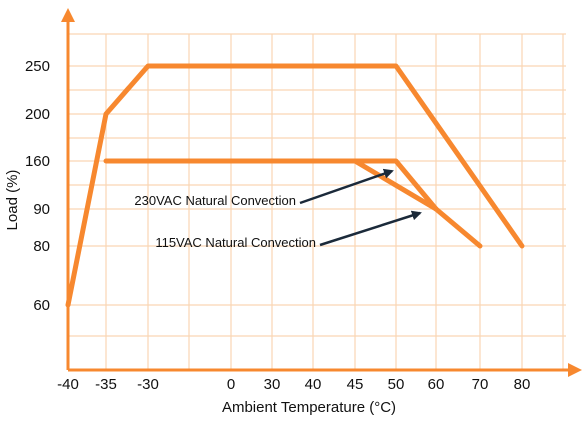 The height and width of the screenshot is (425, 586). Describe the element at coordinates (12, 200) in the screenshot. I see `y-axis-title: Load (%)` at that location.